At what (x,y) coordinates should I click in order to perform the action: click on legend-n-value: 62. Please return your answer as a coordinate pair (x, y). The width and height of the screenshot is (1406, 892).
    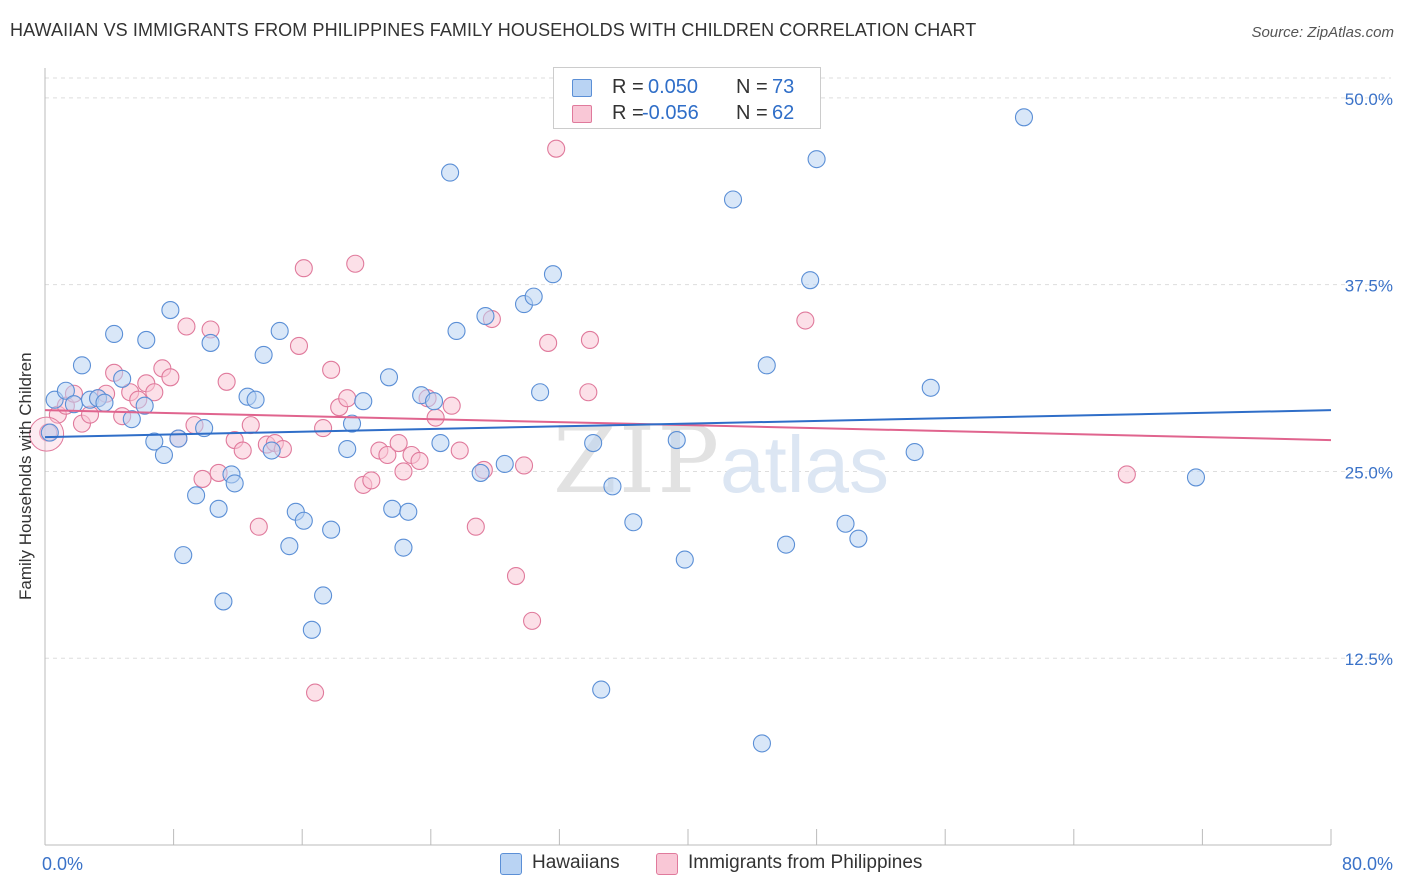
    Looking at the image, I should click on (783, 113).